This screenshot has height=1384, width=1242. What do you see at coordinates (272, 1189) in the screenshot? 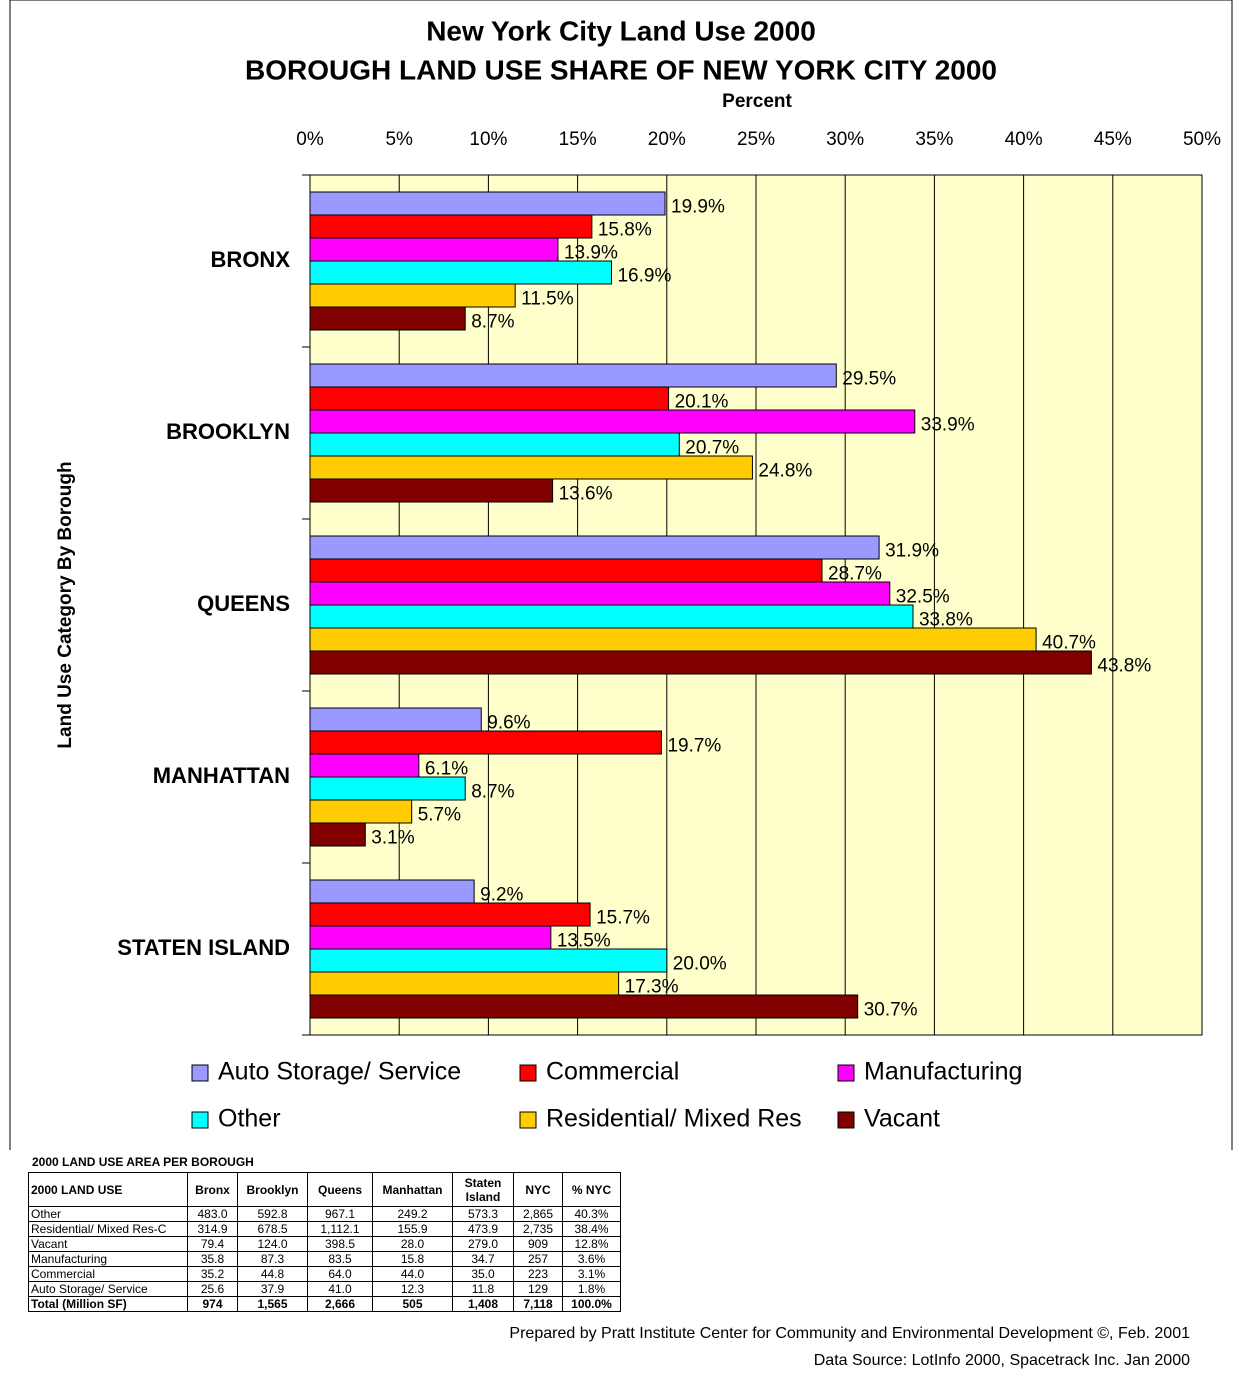
I see `table-cell: Brooklyn` at bounding box center [272, 1189].